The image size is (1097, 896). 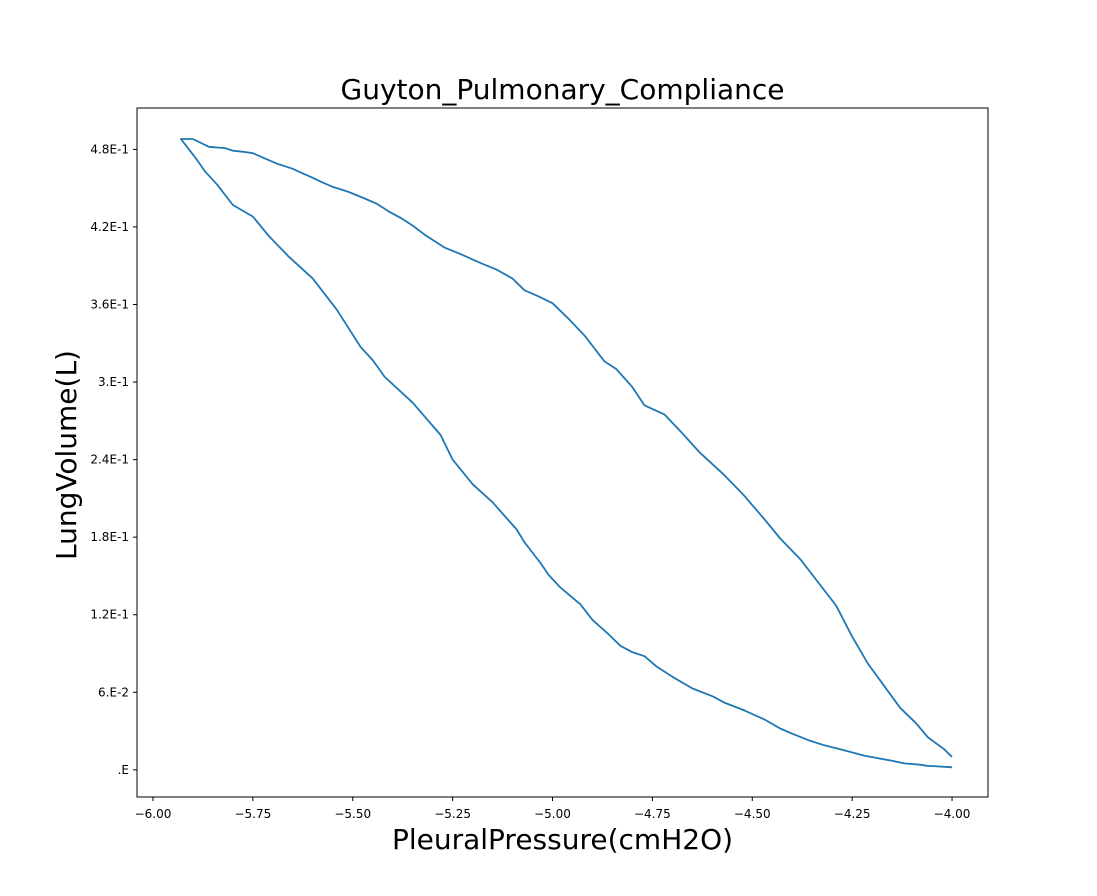 What do you see at coordinates (109, 227) in the screenshot?
I see `y-tick-label: 4.2E-1` at bounding box center [109, 227].